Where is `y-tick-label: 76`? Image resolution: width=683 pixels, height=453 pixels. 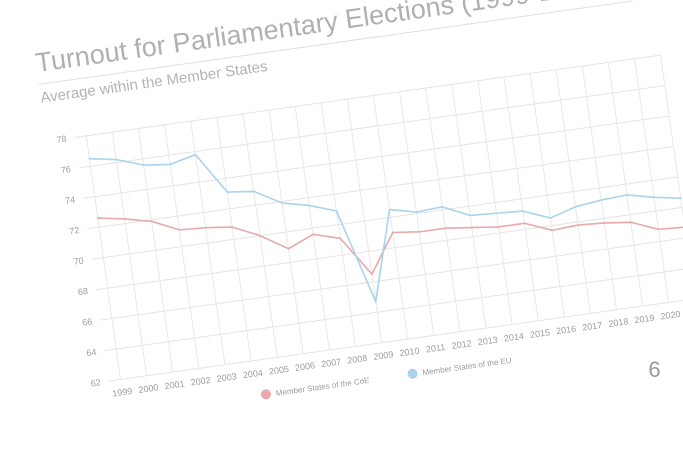 y-tick-label: 76 is located at coordinates (65, 169).